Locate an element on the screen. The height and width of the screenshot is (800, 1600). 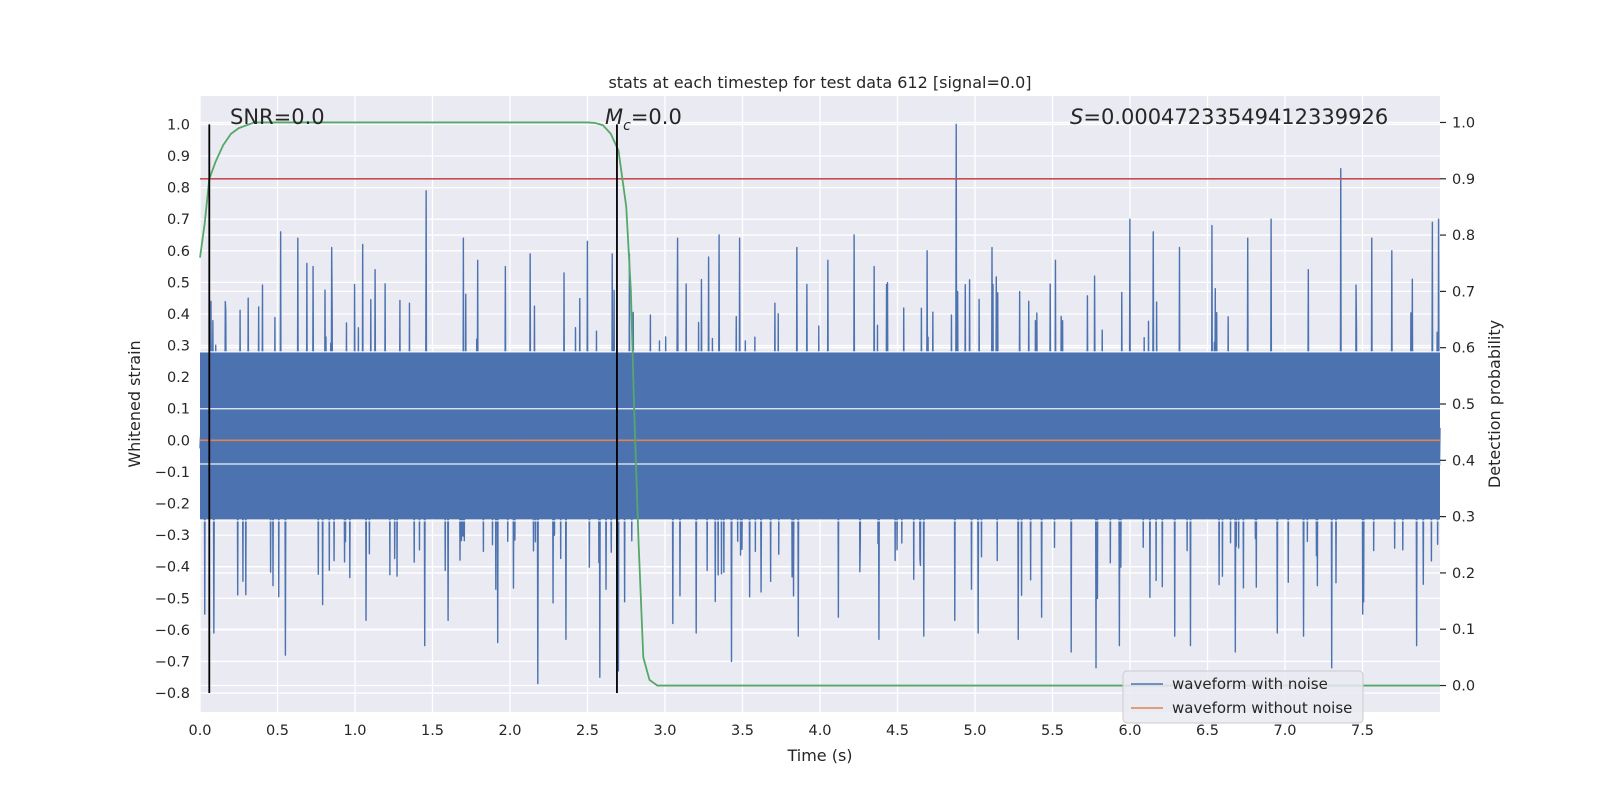
snr-annotation: SNR=0.0 is located at coordinates (277, 117).